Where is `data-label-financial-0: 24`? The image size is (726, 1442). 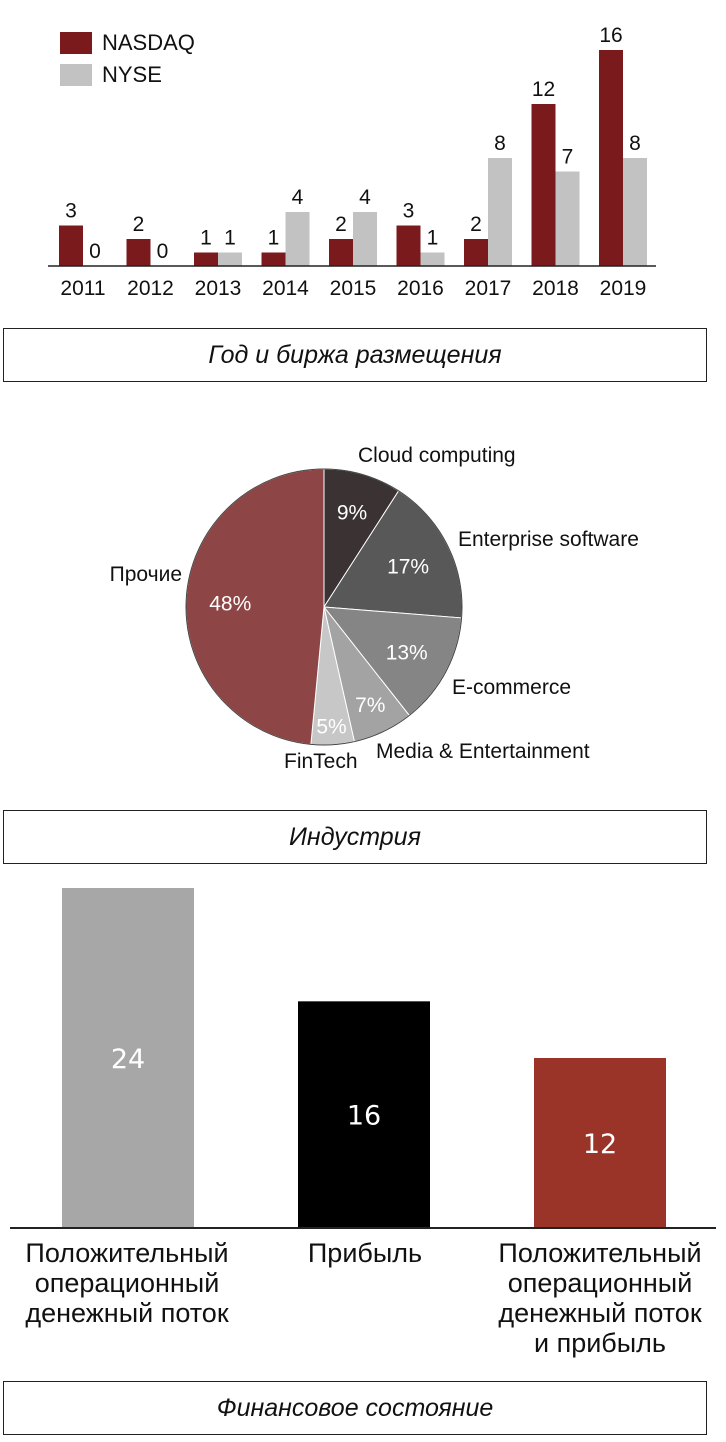 data-label-financial-0: 24 is located at coordinates (128, 1059).